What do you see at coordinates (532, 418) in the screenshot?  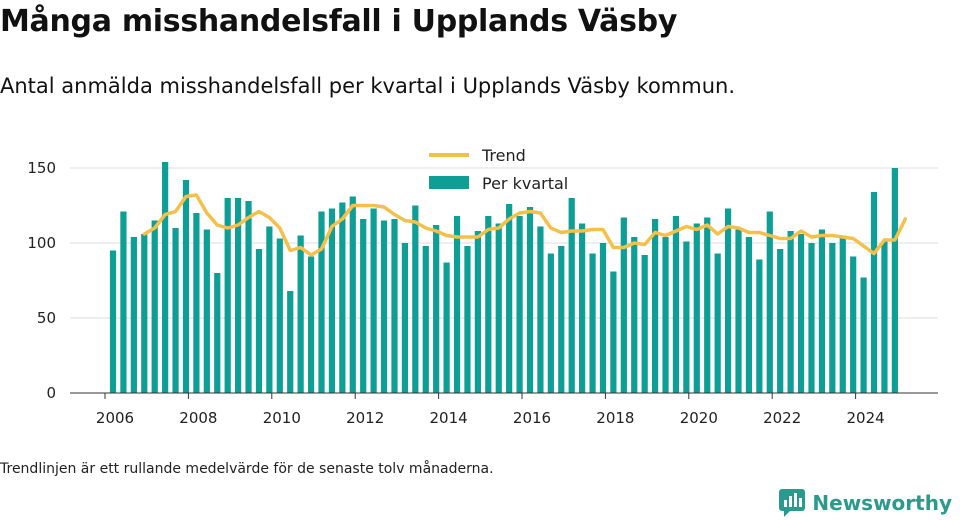 I see `x-tick-label: 2016` at bounding box center [532, 418].